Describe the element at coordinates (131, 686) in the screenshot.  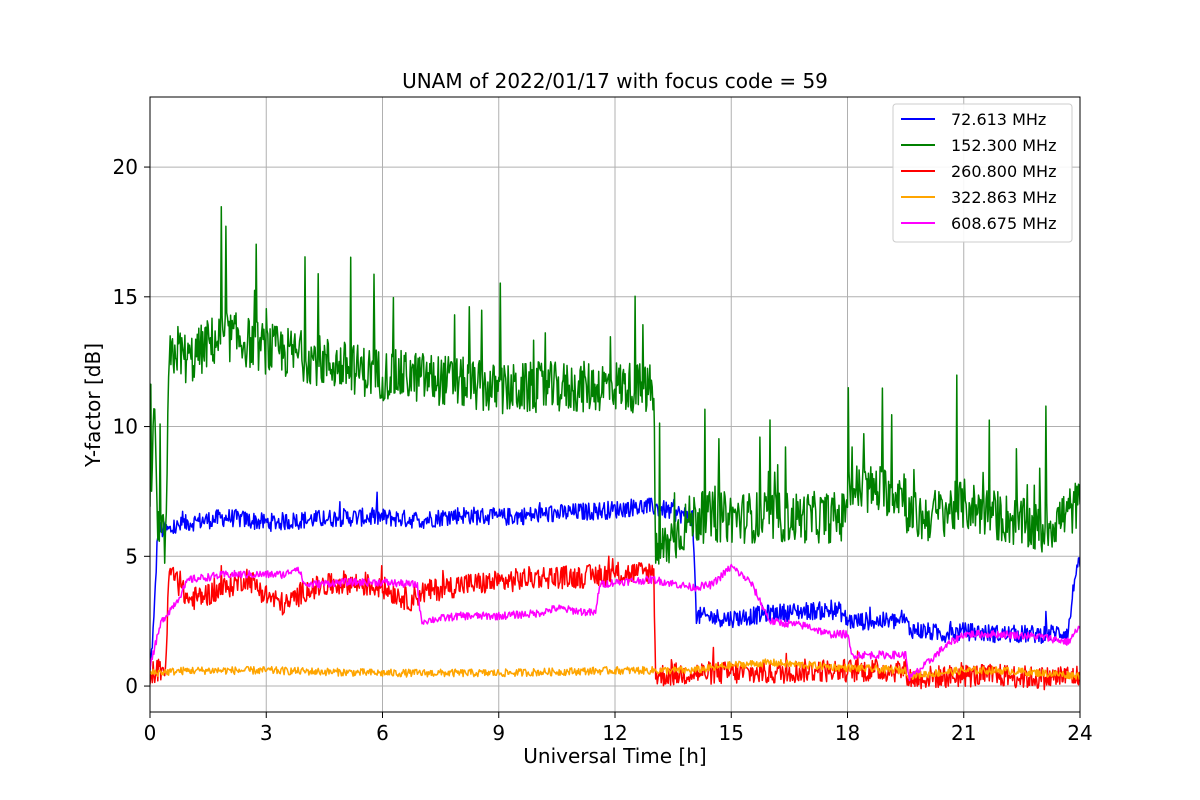
I see `y-tick-label-0: 0` at that location.